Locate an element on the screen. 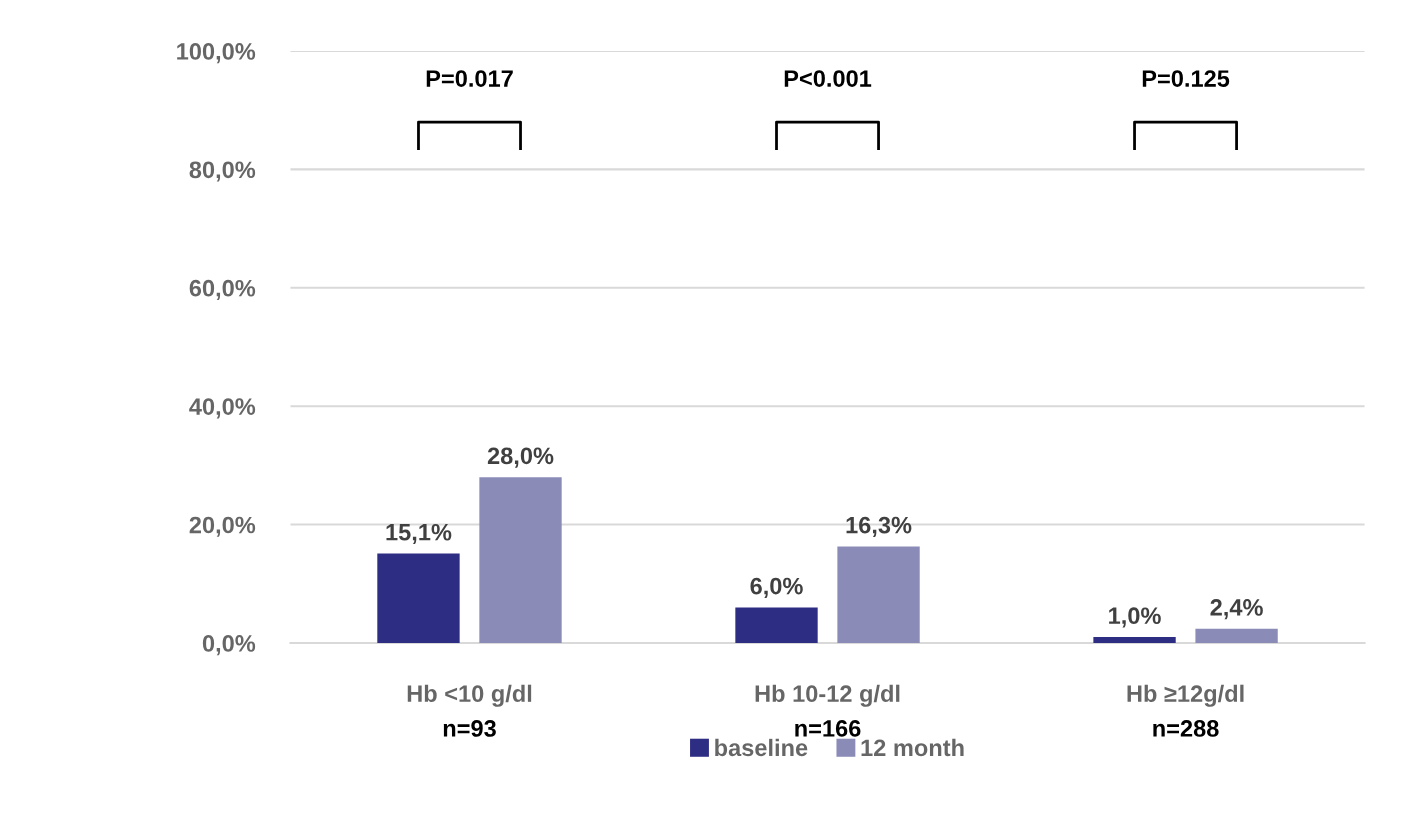  data-label: 15,1% is located at coordinates (419, 534).